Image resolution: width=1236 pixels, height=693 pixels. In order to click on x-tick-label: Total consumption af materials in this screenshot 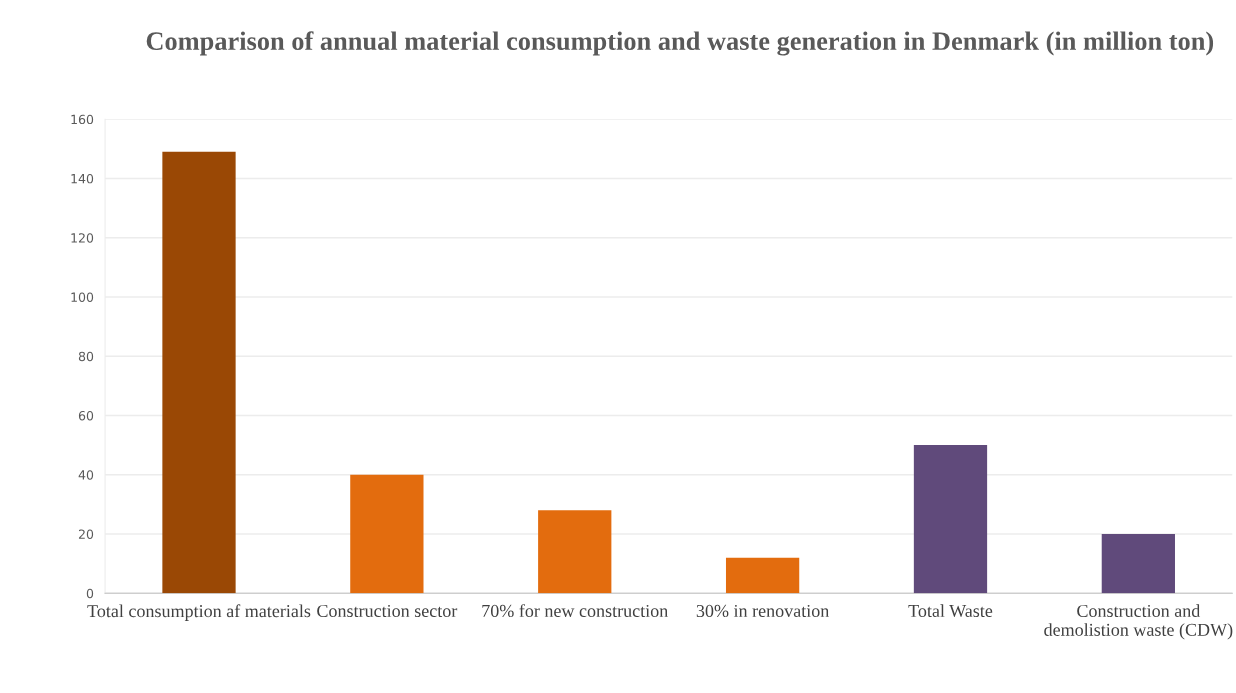, I will do `click(199, 612)`.